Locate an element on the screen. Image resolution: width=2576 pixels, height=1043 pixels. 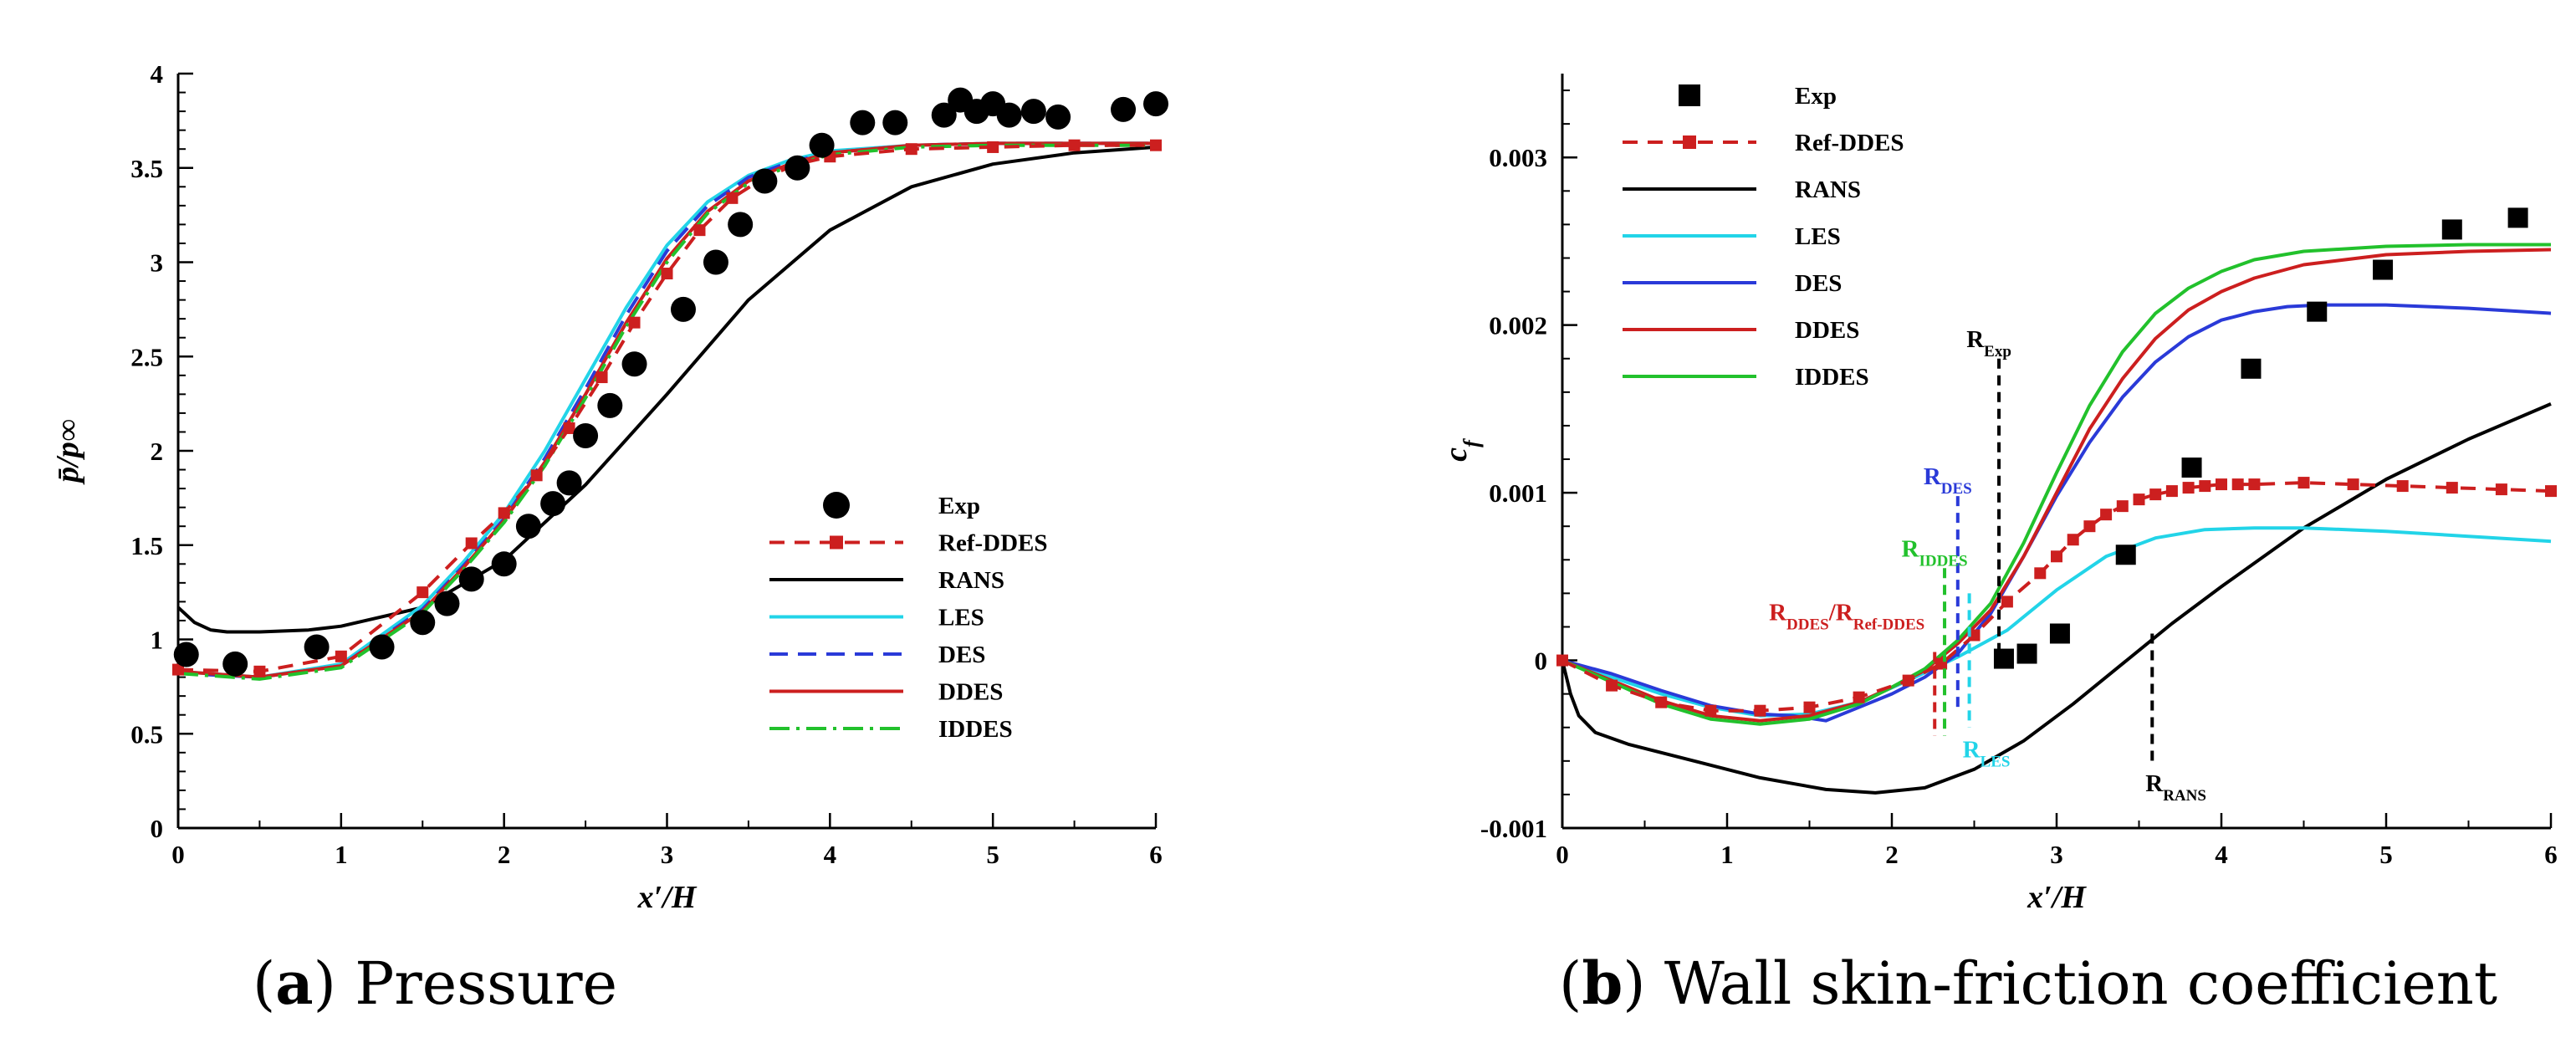
x-tick-label: 2 is located at coordinates (504, 854).